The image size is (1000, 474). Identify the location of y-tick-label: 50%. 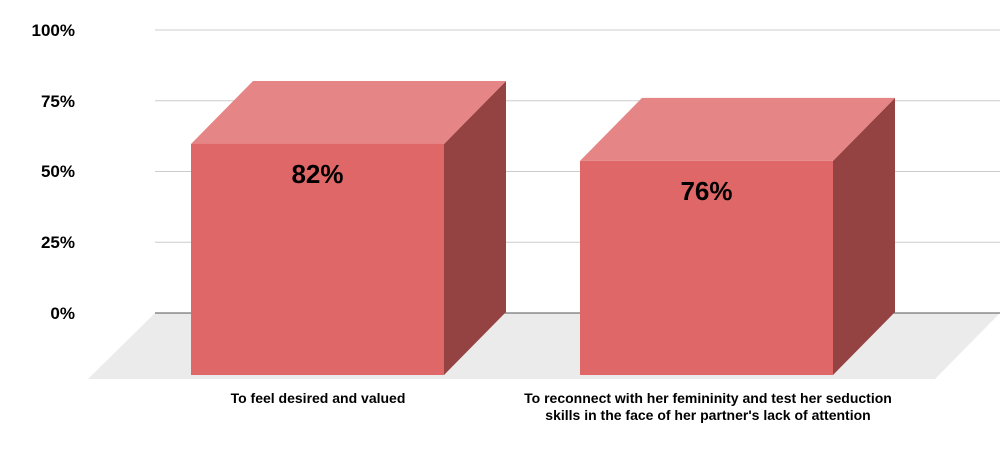
(58, 171).